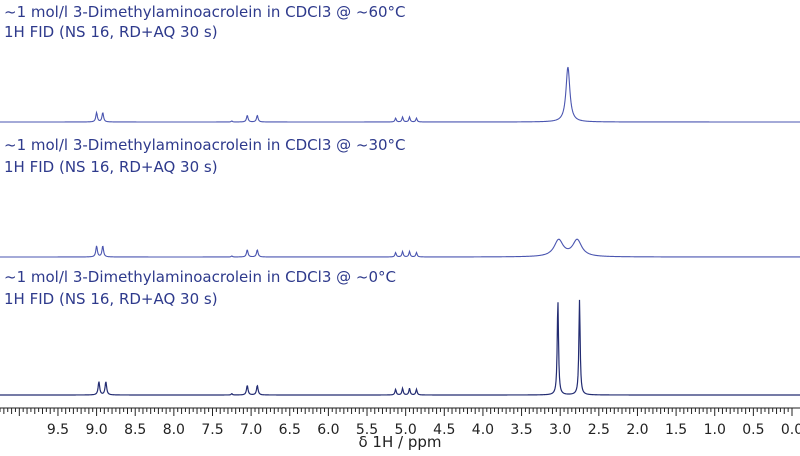  What do you see at coordinates (367, 430) in the screenshot?
I see `tick-label: 5.5` at bounding box center [367, 430].